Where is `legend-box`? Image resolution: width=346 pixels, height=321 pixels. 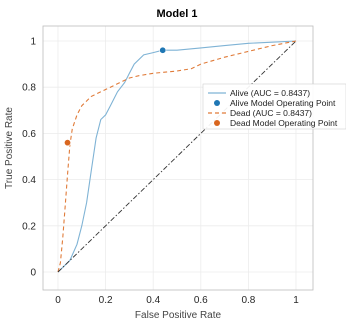 legend-box is located at coordinates (274, 106).